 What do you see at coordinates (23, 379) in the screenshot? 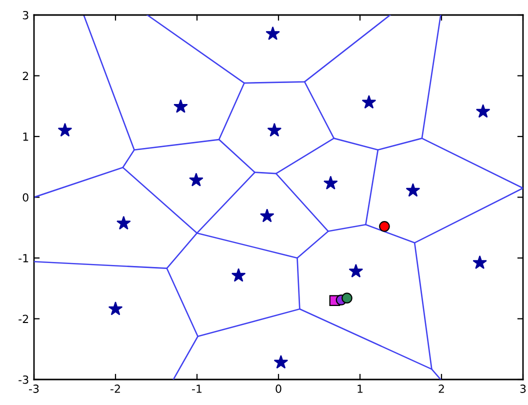
I see `y-tick-label: -3` at bounding box center [23, 379].